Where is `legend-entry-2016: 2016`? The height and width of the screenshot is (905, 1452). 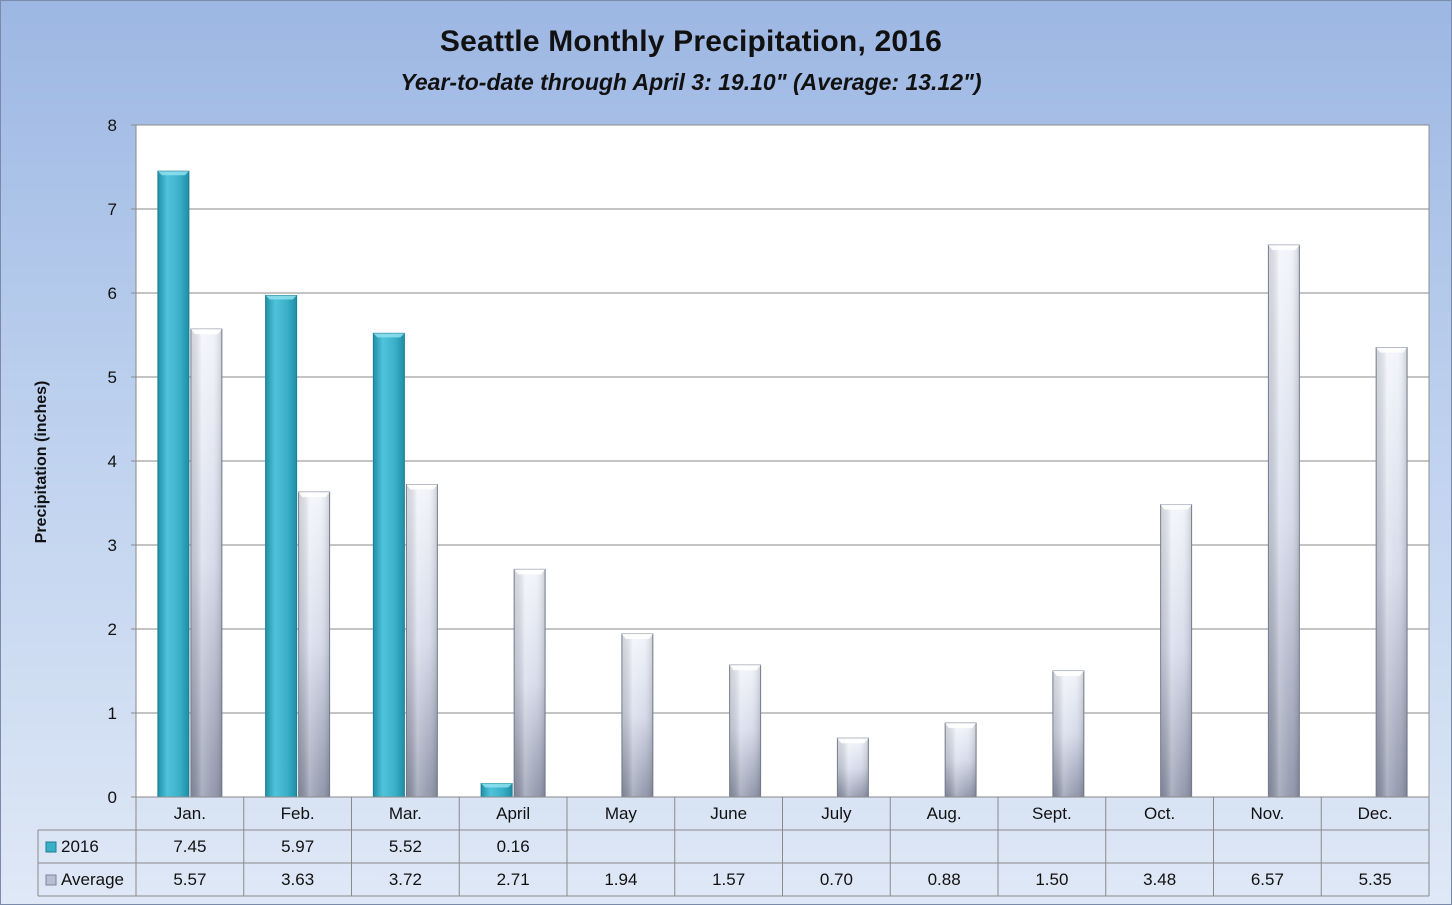
legend-entry-2016: 2016 is located at coordinates (72, 846).